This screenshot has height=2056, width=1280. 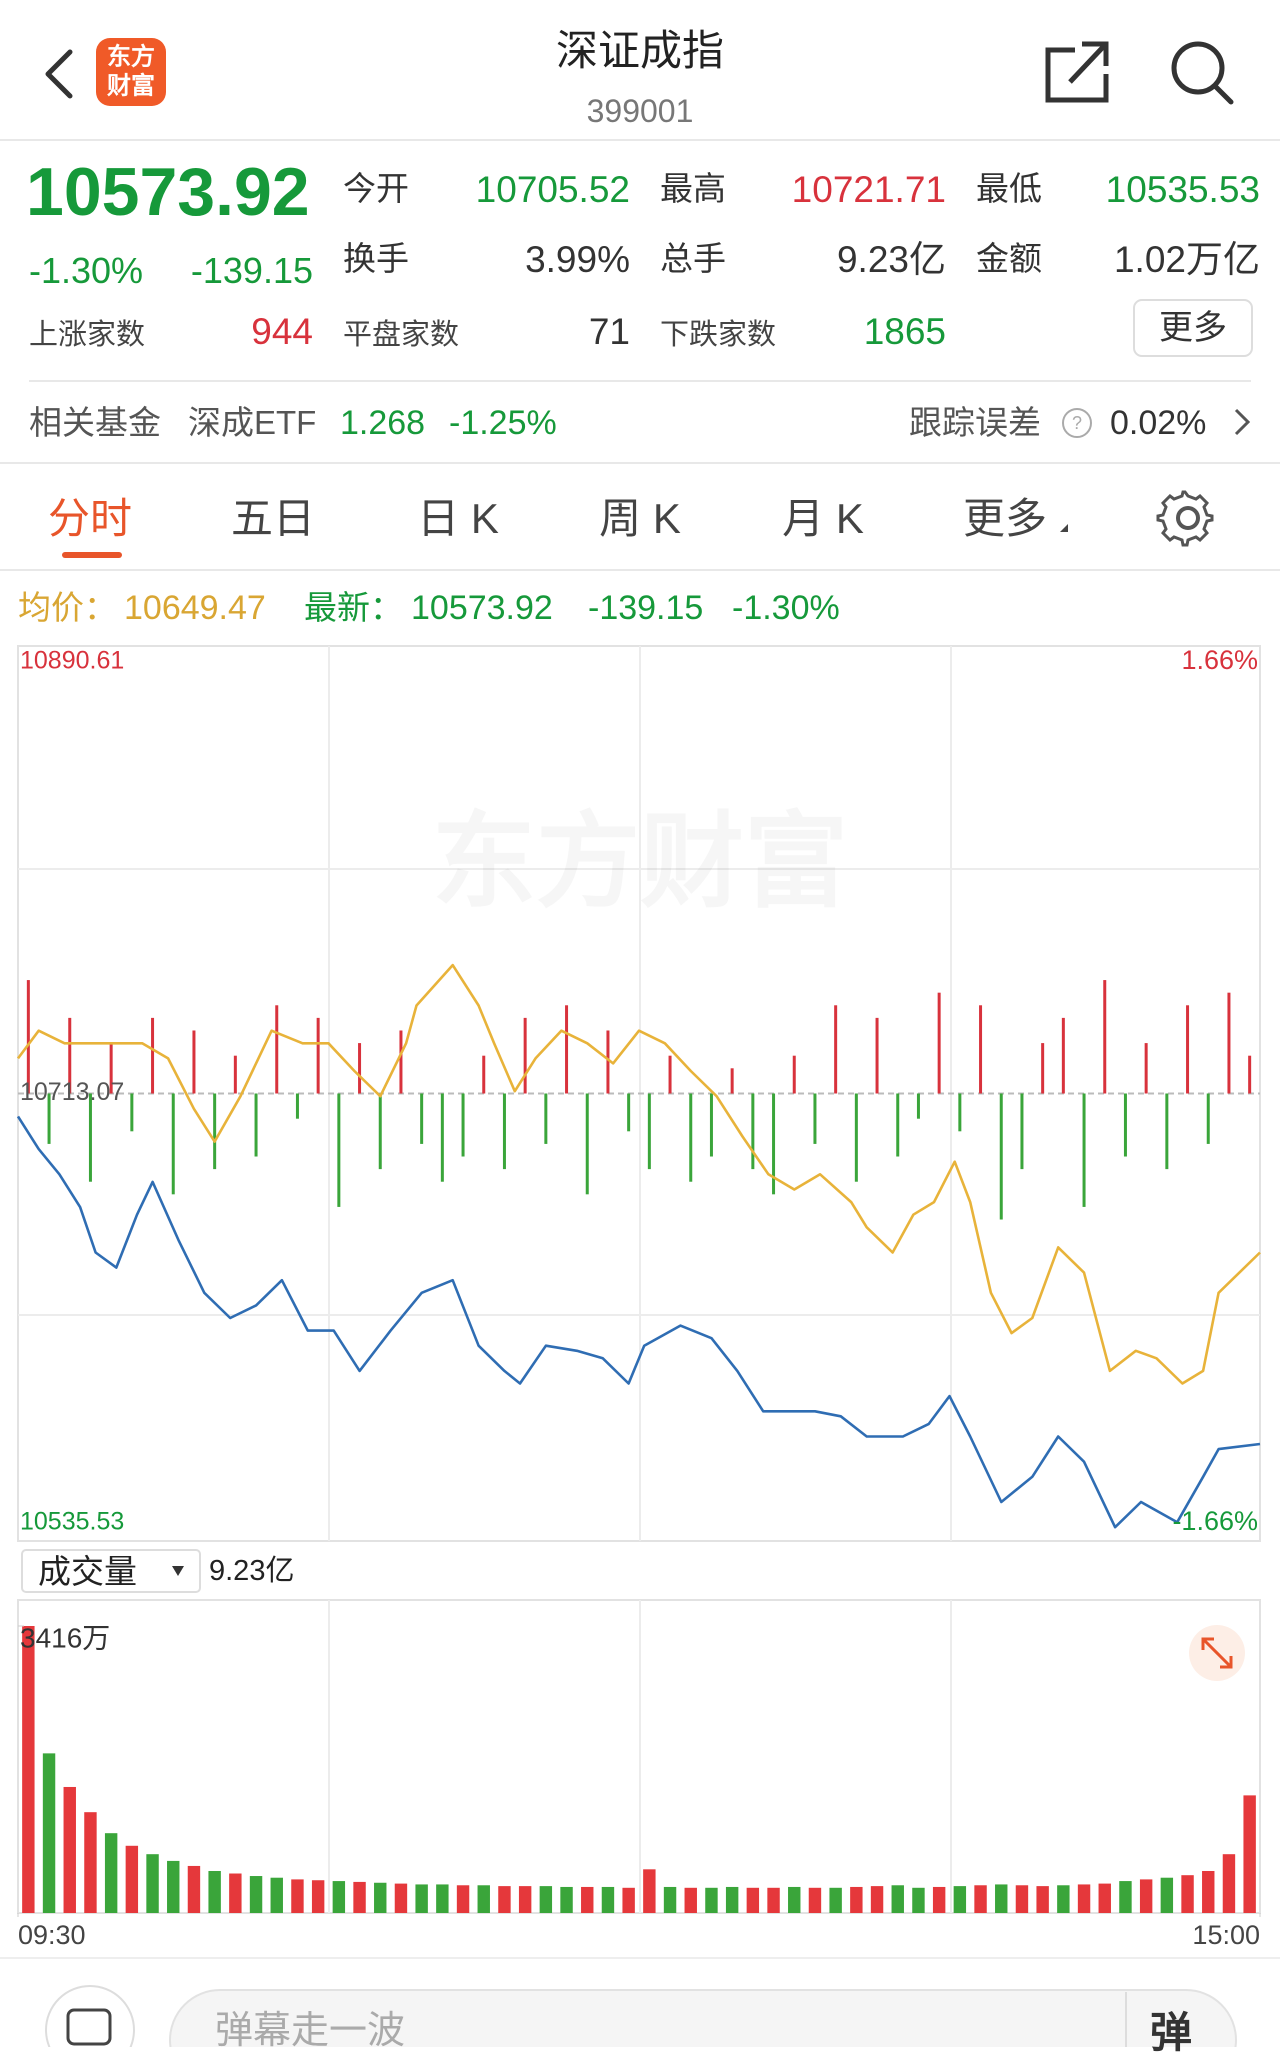 What do you see at coordinates (823, 518) in the screenshot?
I see `tab: 月 K` at bounding box center [823, 518].